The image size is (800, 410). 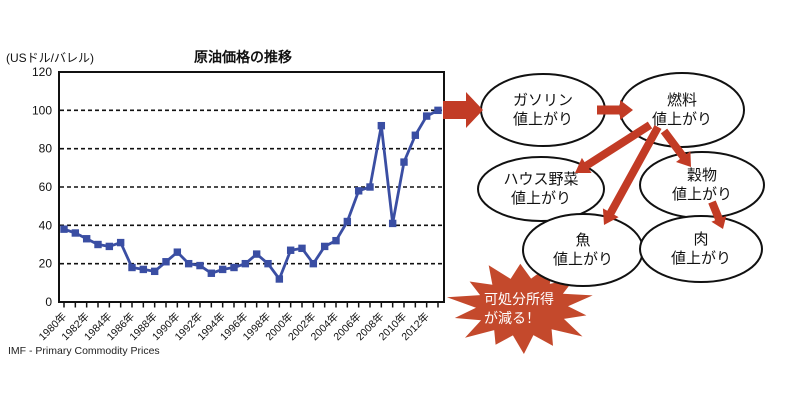 What do you see at coordinates (50, 58) in the screenshot?
I see `y-axis-unit-label: (USドル/バレル)` at bounding box center [50, 58].